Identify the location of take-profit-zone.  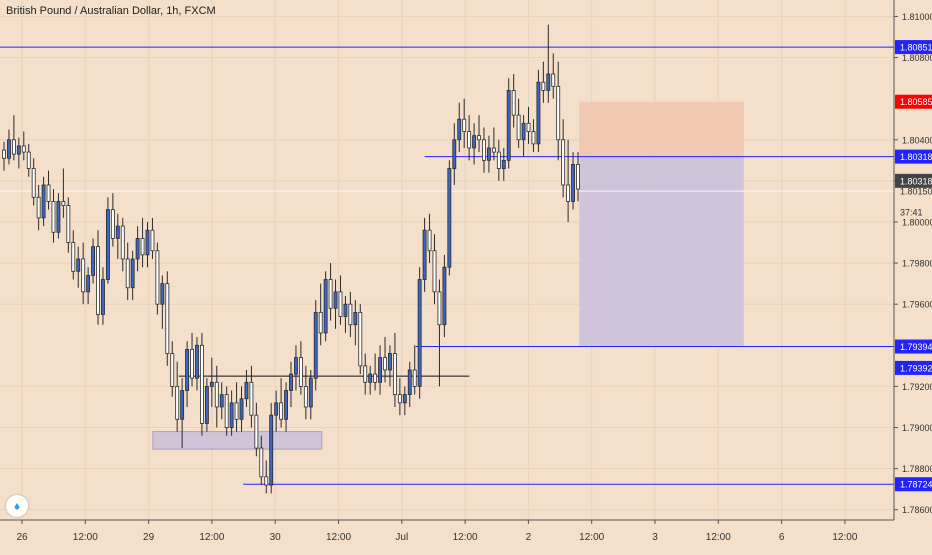
(661, 251).